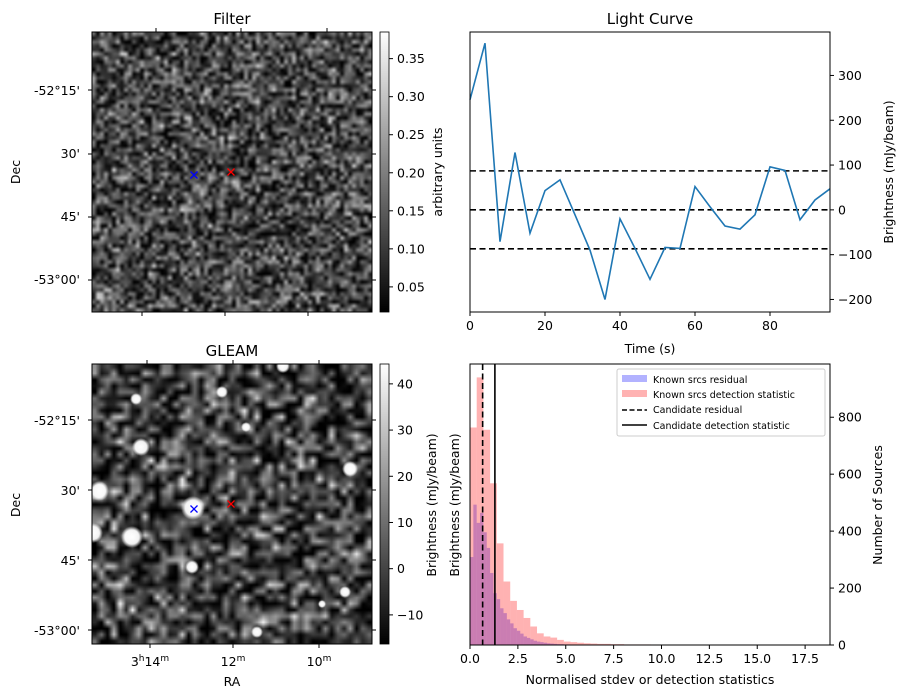  I want to click on filter-frame, so click(232, 172).